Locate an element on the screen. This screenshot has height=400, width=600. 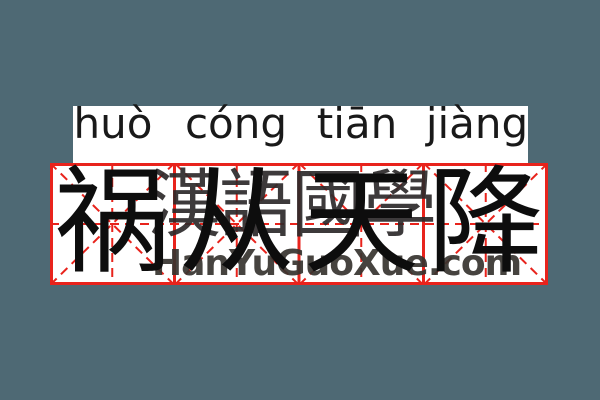
watermark-site-url: HanYuGuoXue.com is located at coordinates (337, 263).